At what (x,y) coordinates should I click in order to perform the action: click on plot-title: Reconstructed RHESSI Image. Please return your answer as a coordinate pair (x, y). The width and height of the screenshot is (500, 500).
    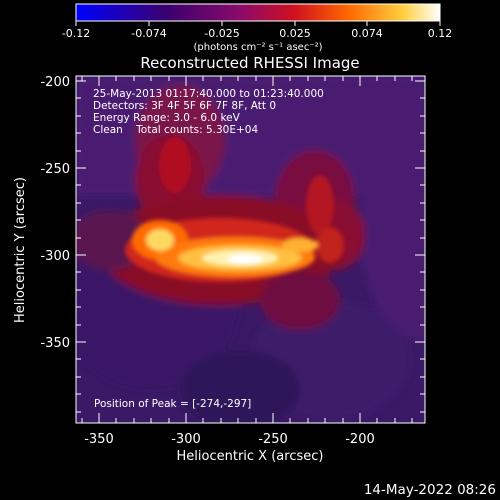
    Looking at the image, I should click on (249, 63).